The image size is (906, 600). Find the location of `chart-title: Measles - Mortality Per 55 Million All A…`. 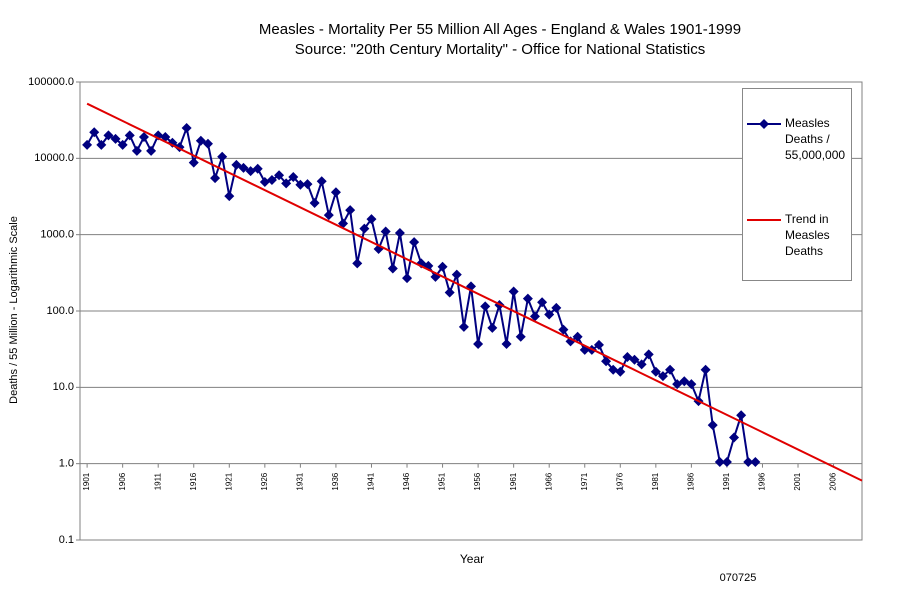

chart-title: Measles - Mortality Per 55 Million All A… is located at coordinates (500, 29).